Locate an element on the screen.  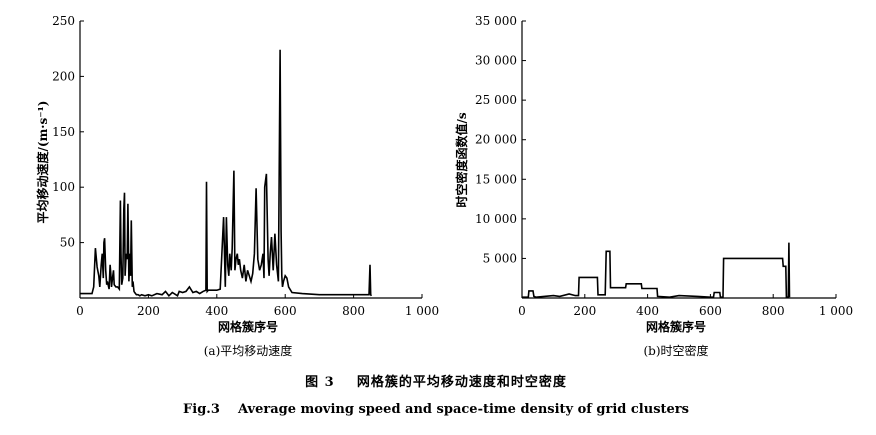
chart-b-ytick-label: 10 000 is located at coordinates (496, 219).